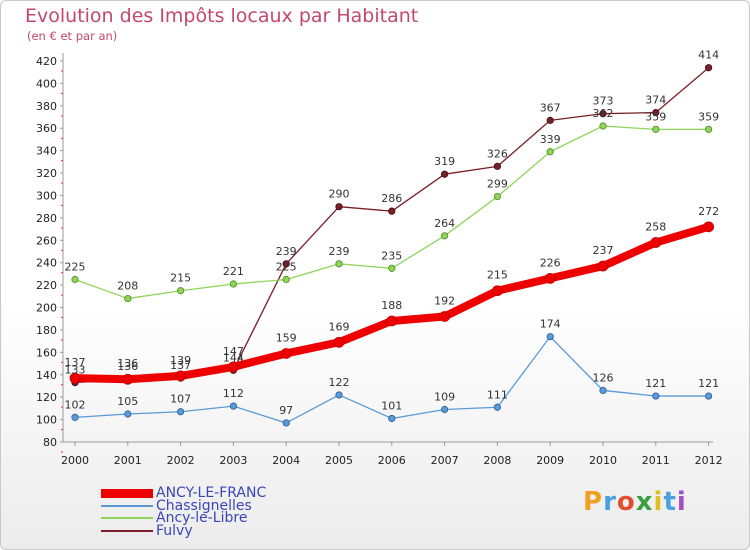 This screenshot has height=550, width=750. What do you see at coordinates (497, 394) in the screenshot?
I see `data-label-chassignelles: 111` at bounding box center [497, 394].